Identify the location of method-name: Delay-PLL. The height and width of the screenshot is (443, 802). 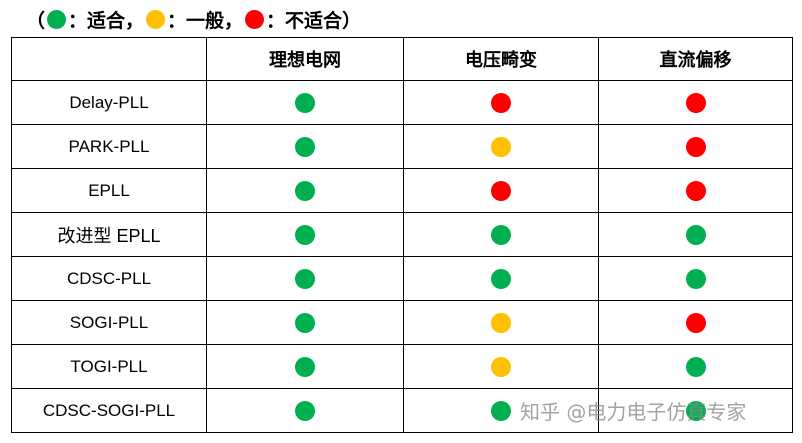
(109, 102).